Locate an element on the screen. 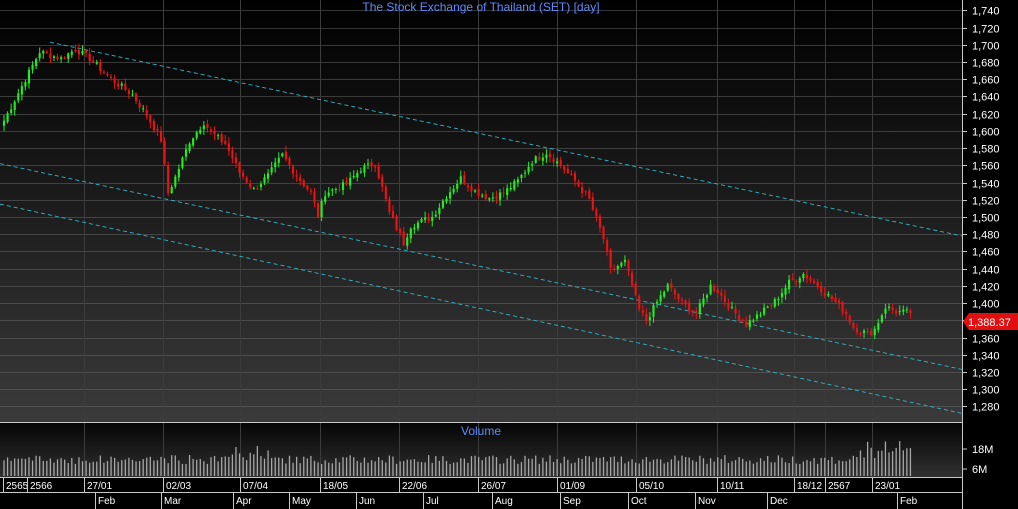  price-tick-label: 1,420 is located at coordinates (986, 288).